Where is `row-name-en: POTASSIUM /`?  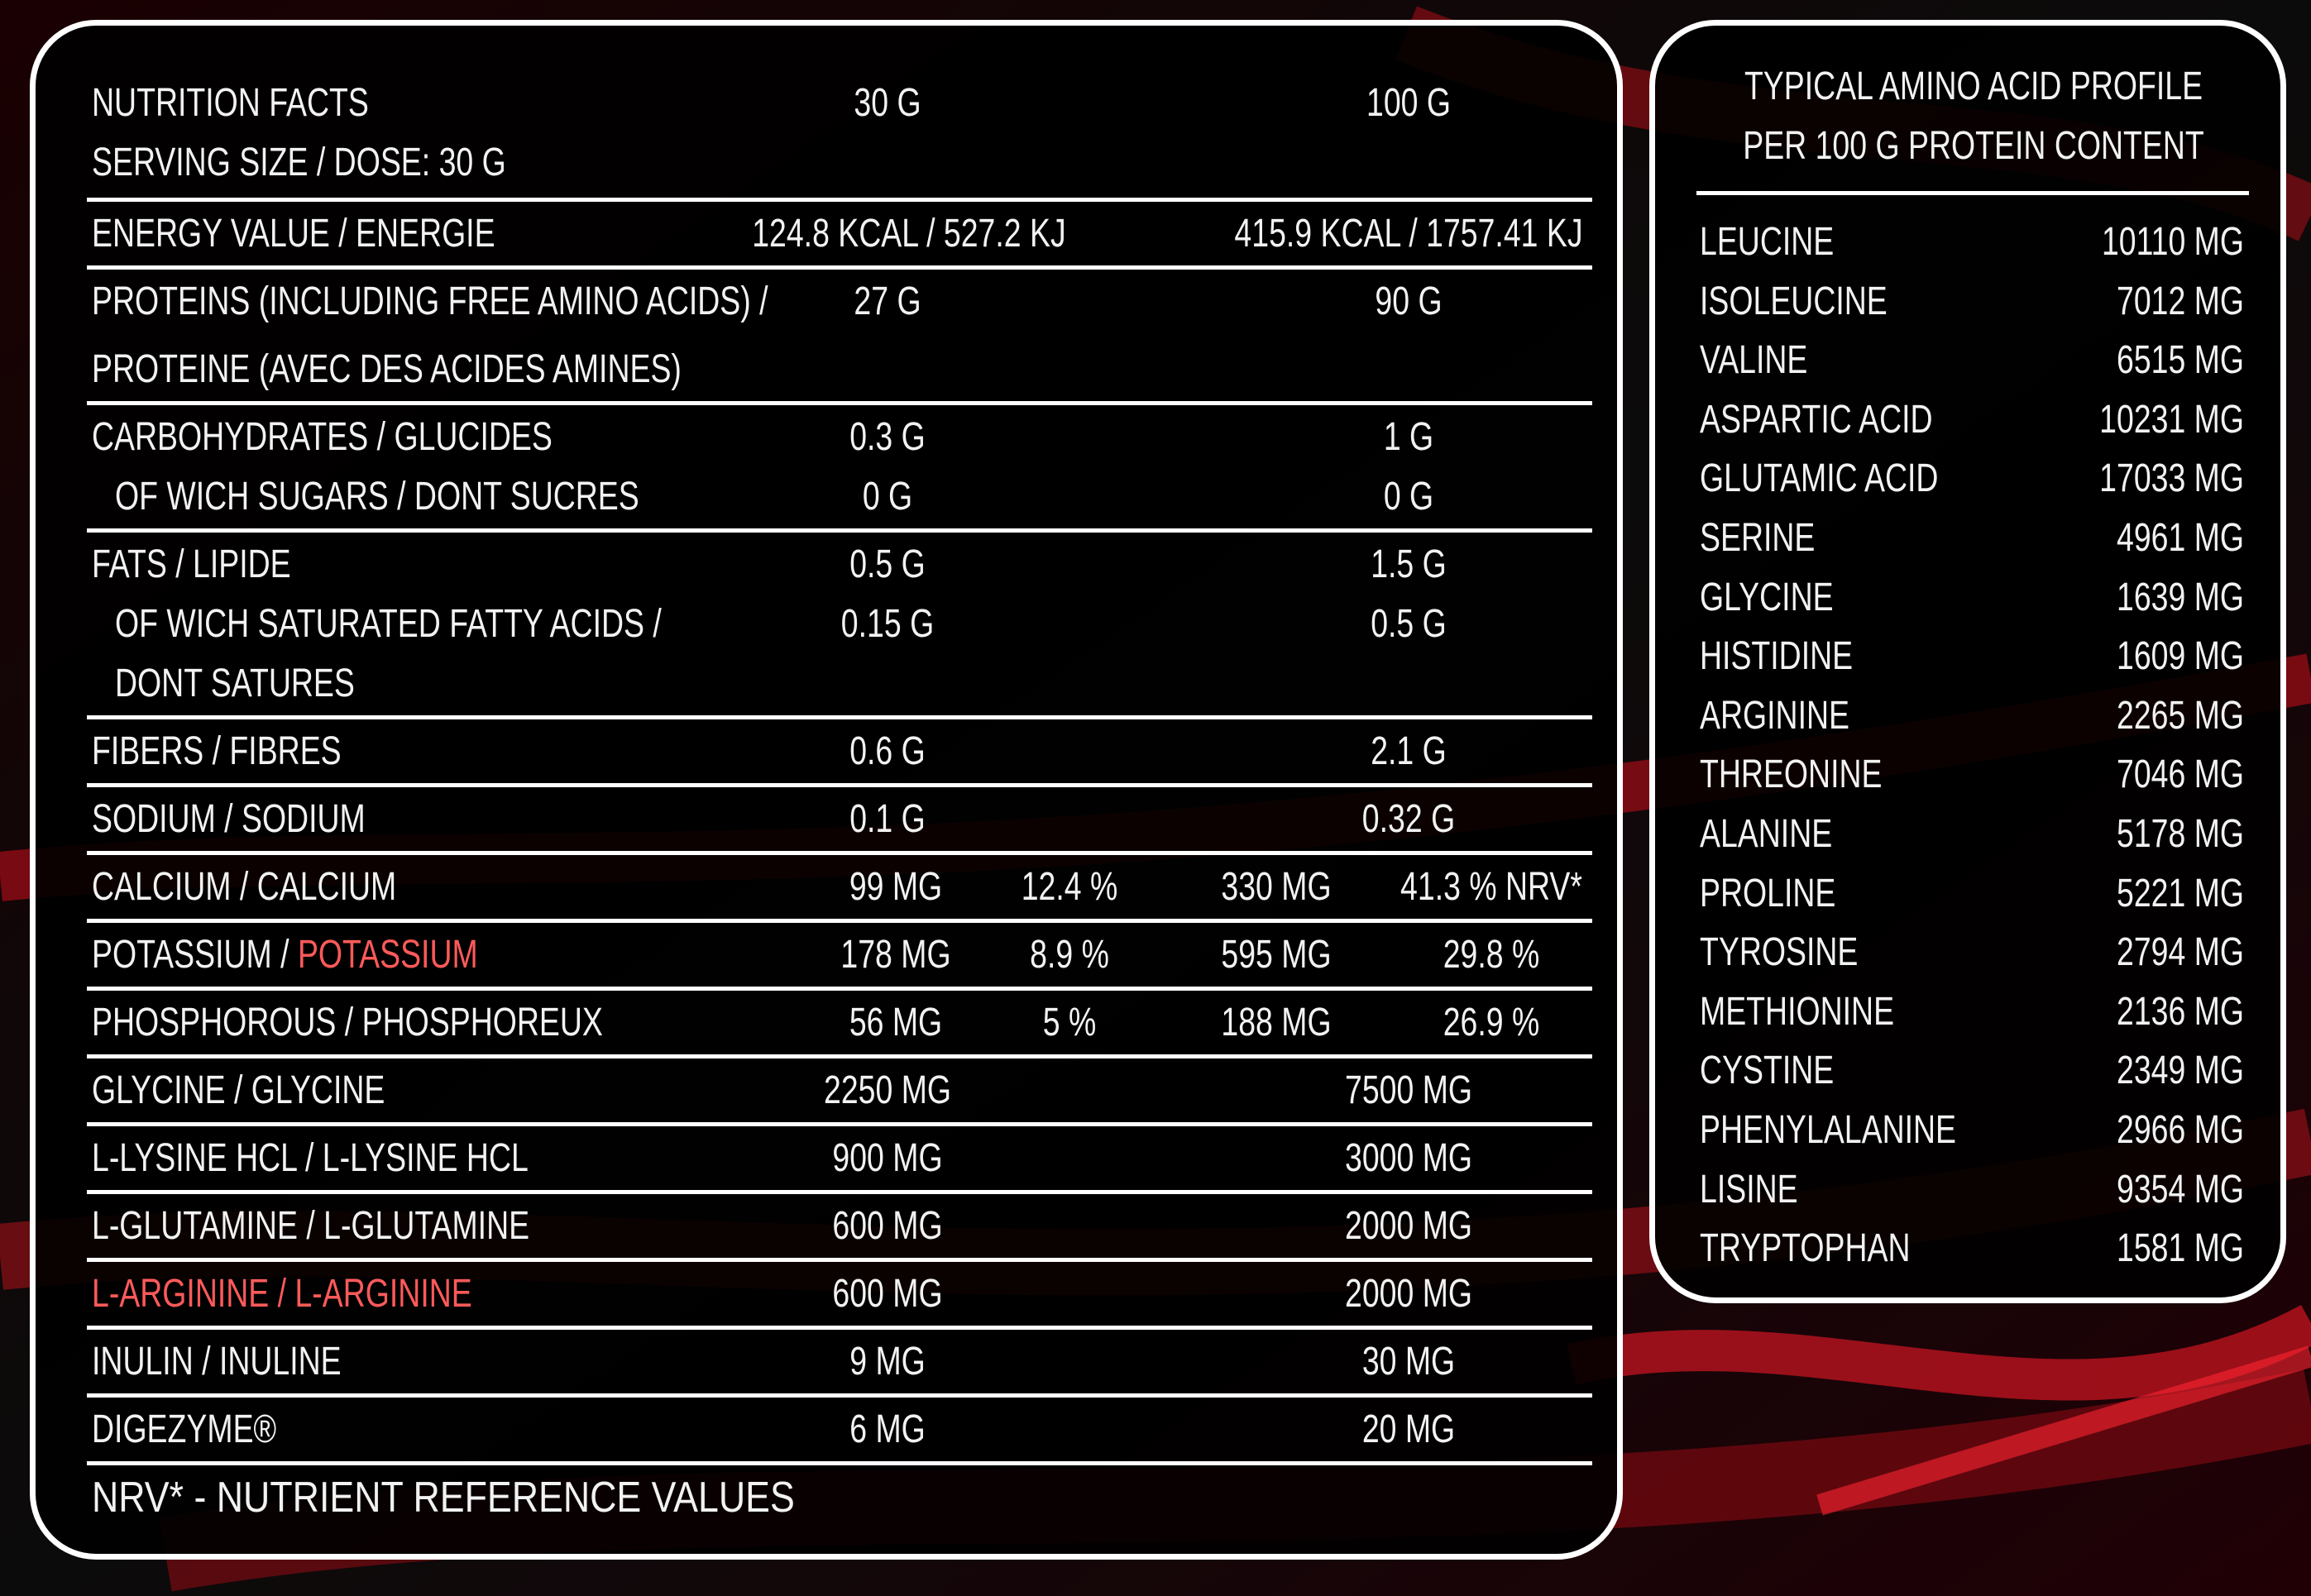 row-name-en: POTASSIUM / is located at coordinates (195, 955).